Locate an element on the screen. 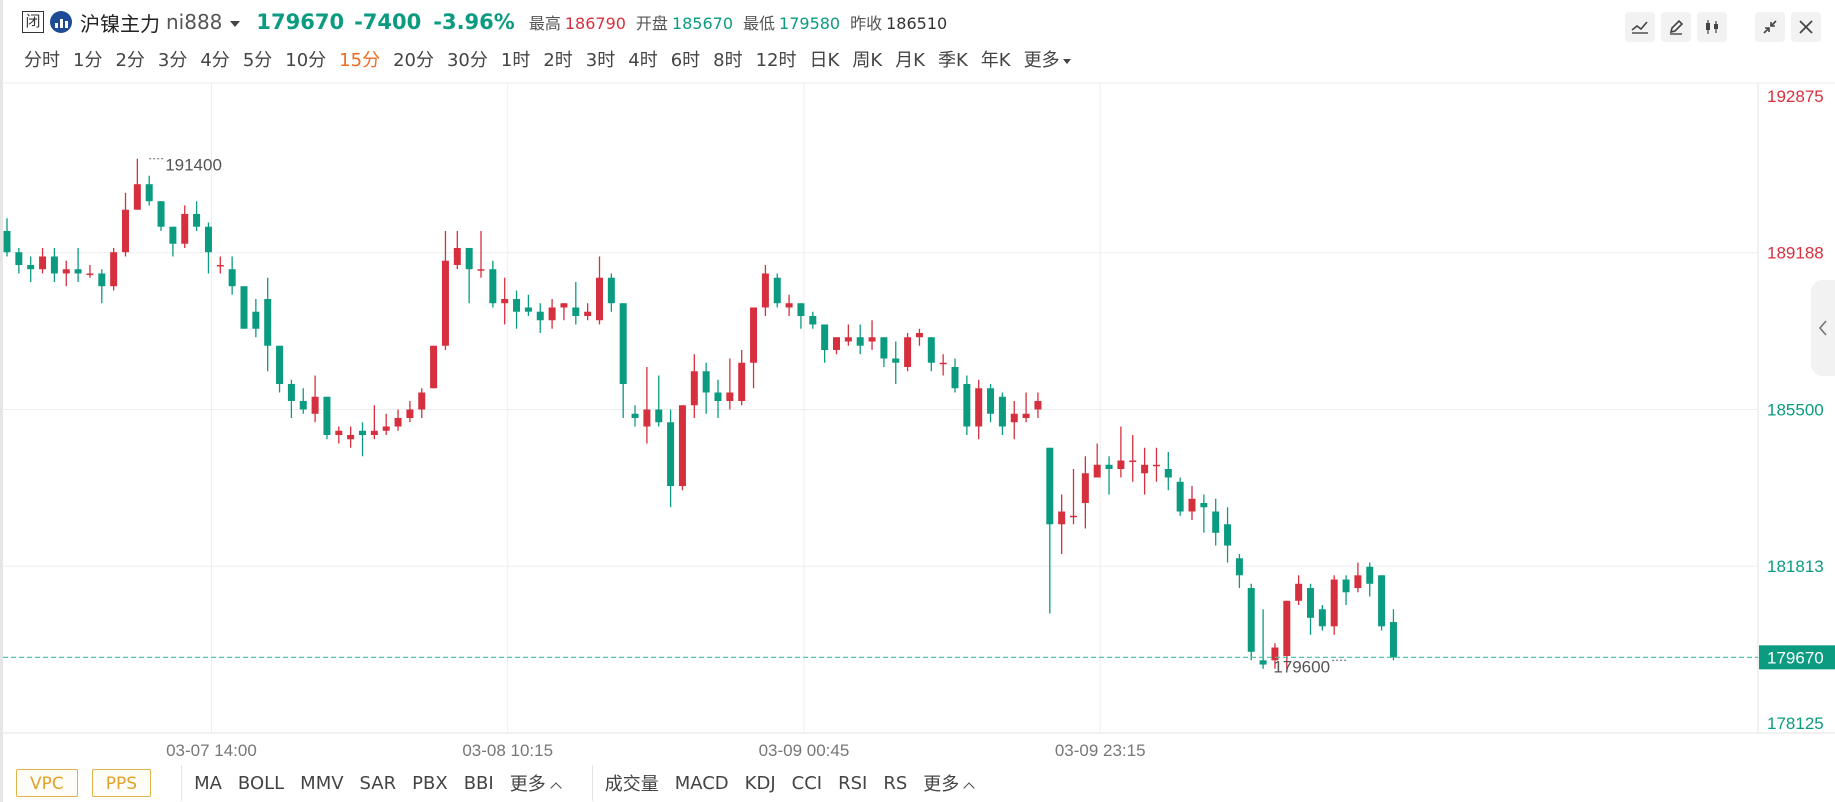  period-tab: 3时 is located at coordinates (600, 60).